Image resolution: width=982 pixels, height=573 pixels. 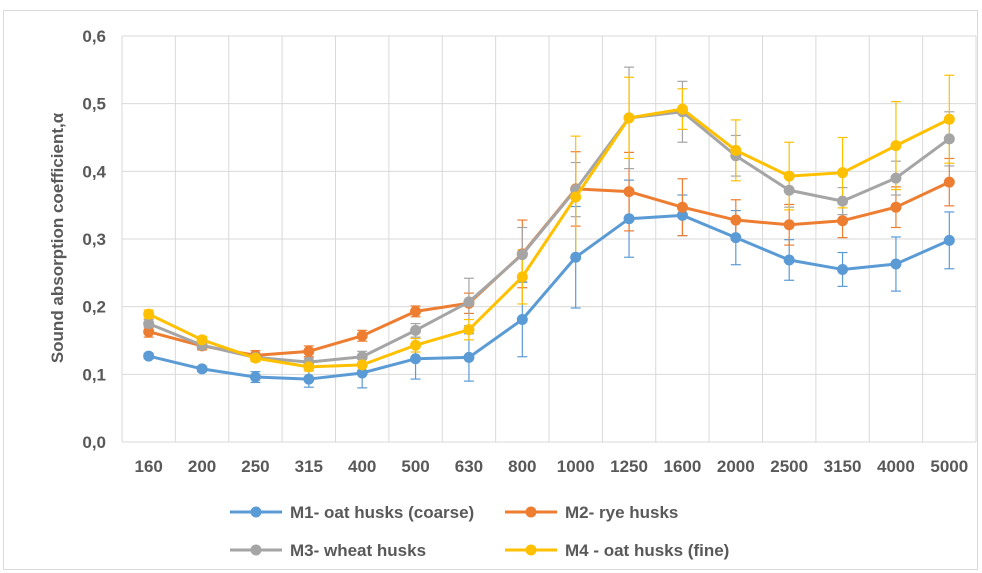 What do you see at coordinates (522, 466) in the screenshot?
I see `x-tick-label: 800` at bounding box center [522, 466].